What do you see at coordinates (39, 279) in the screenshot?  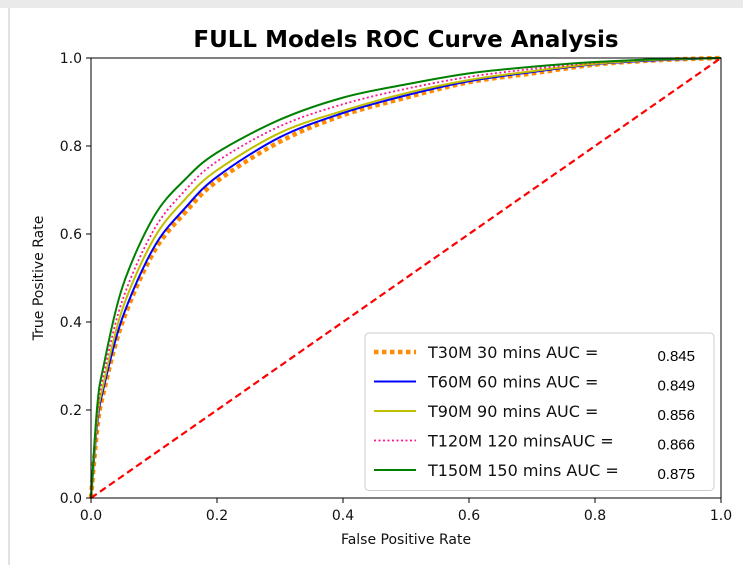 I see `y-axis-label: True Positive Rate` at bounding box center [39, 279].